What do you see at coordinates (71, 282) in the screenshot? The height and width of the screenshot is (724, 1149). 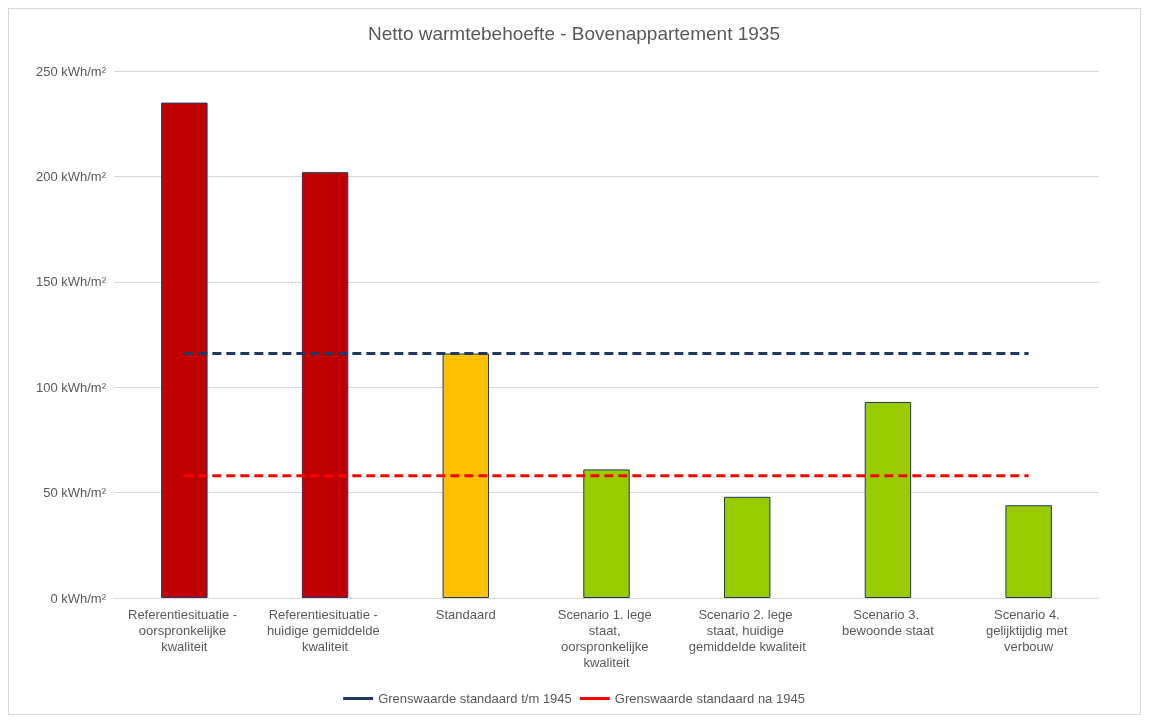 I see `y-tick-label: 150 kWh/m²` at bounding box center [71, 282].